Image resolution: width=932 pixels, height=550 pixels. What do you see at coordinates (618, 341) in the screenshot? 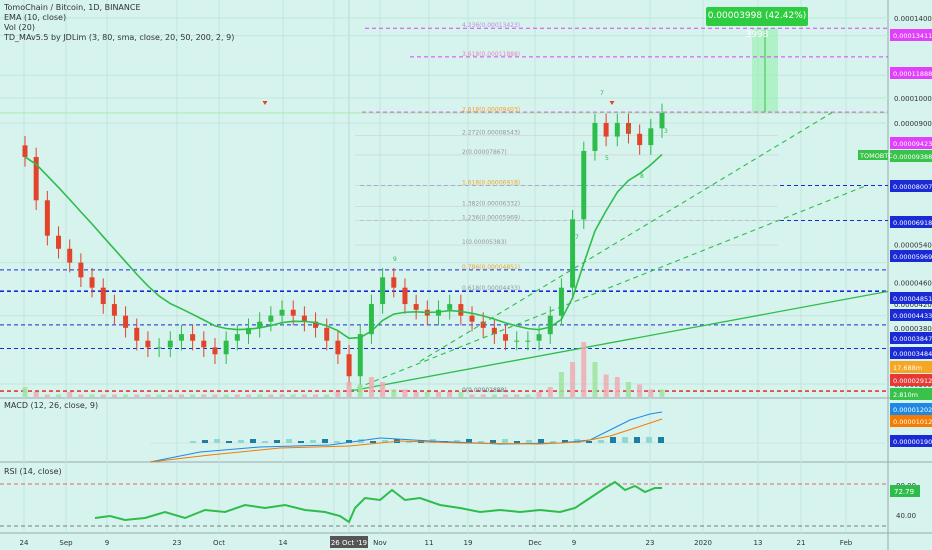
I see `trend-line-solid` at bounding box center [618, 341].